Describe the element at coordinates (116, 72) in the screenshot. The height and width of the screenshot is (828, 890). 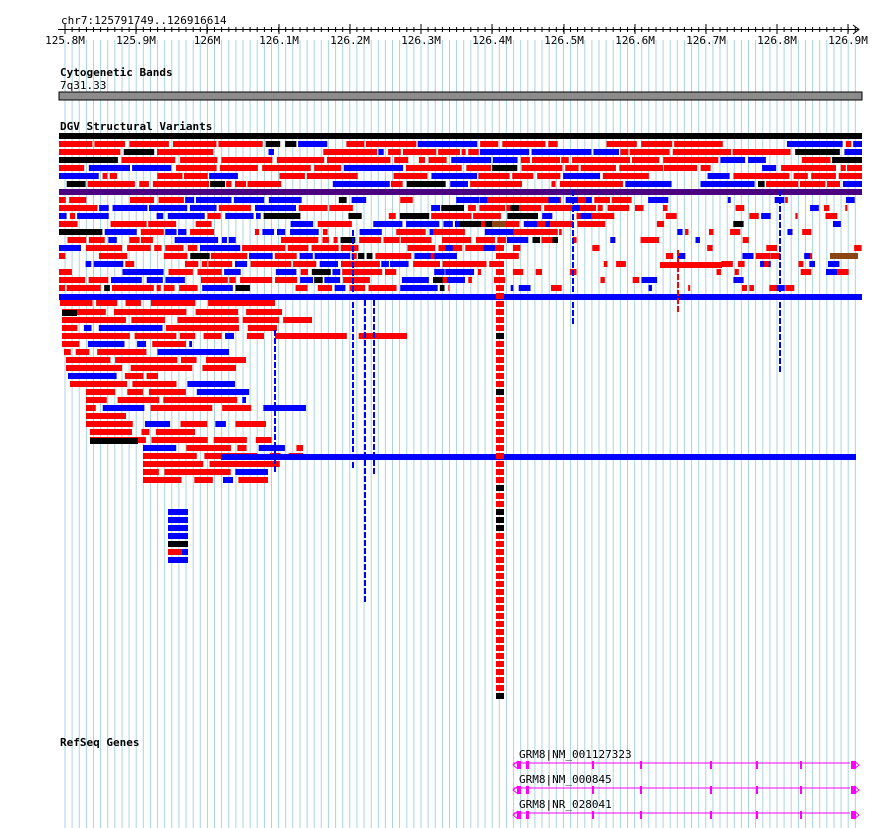
I see `cytoband-track-title: Cytogenetic Bands` at that location.